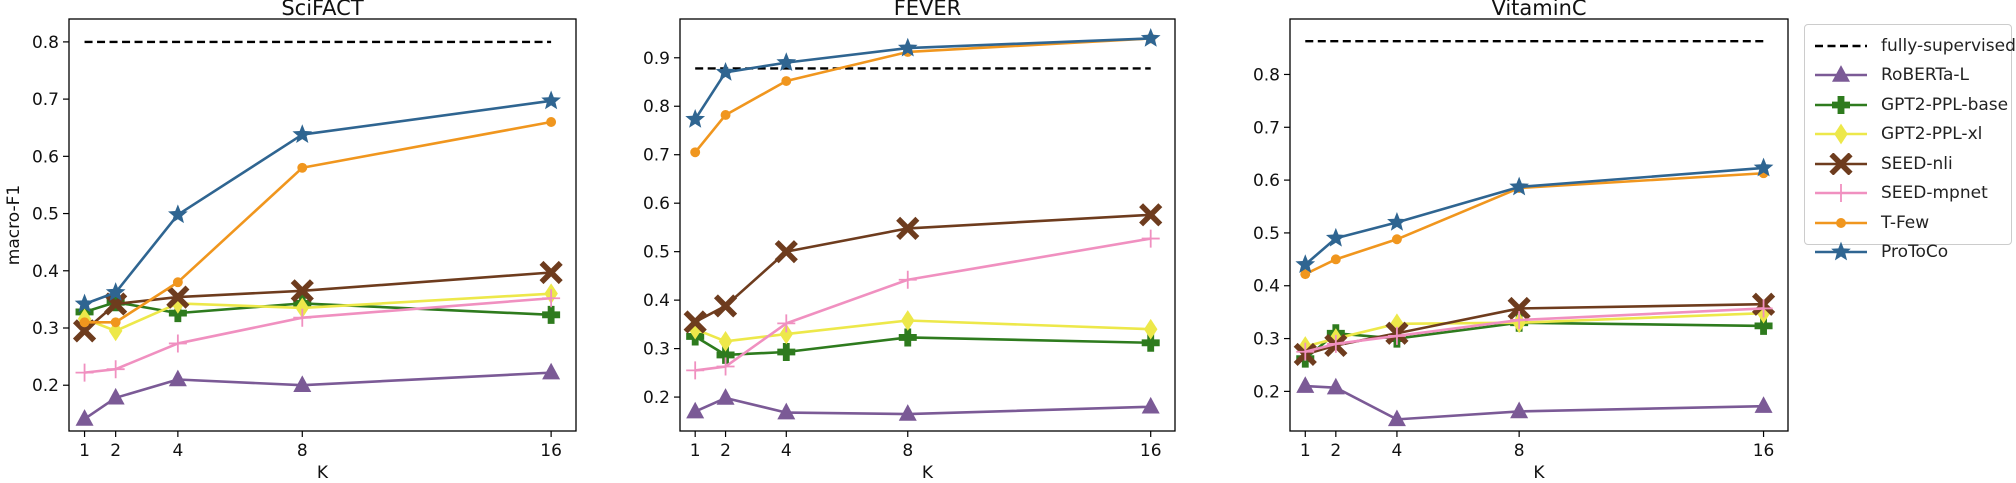  What do you see at coordinates (322, 10) in the screenshot?
I see `chart-title: SciFACT` at bounding box center [322, 10].